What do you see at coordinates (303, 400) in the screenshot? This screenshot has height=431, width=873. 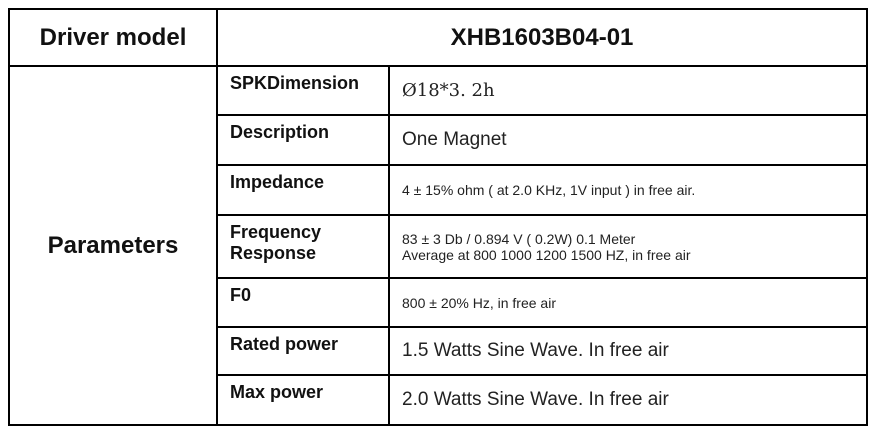 I see `row-label: Max power` at bounding box center [303, 400].